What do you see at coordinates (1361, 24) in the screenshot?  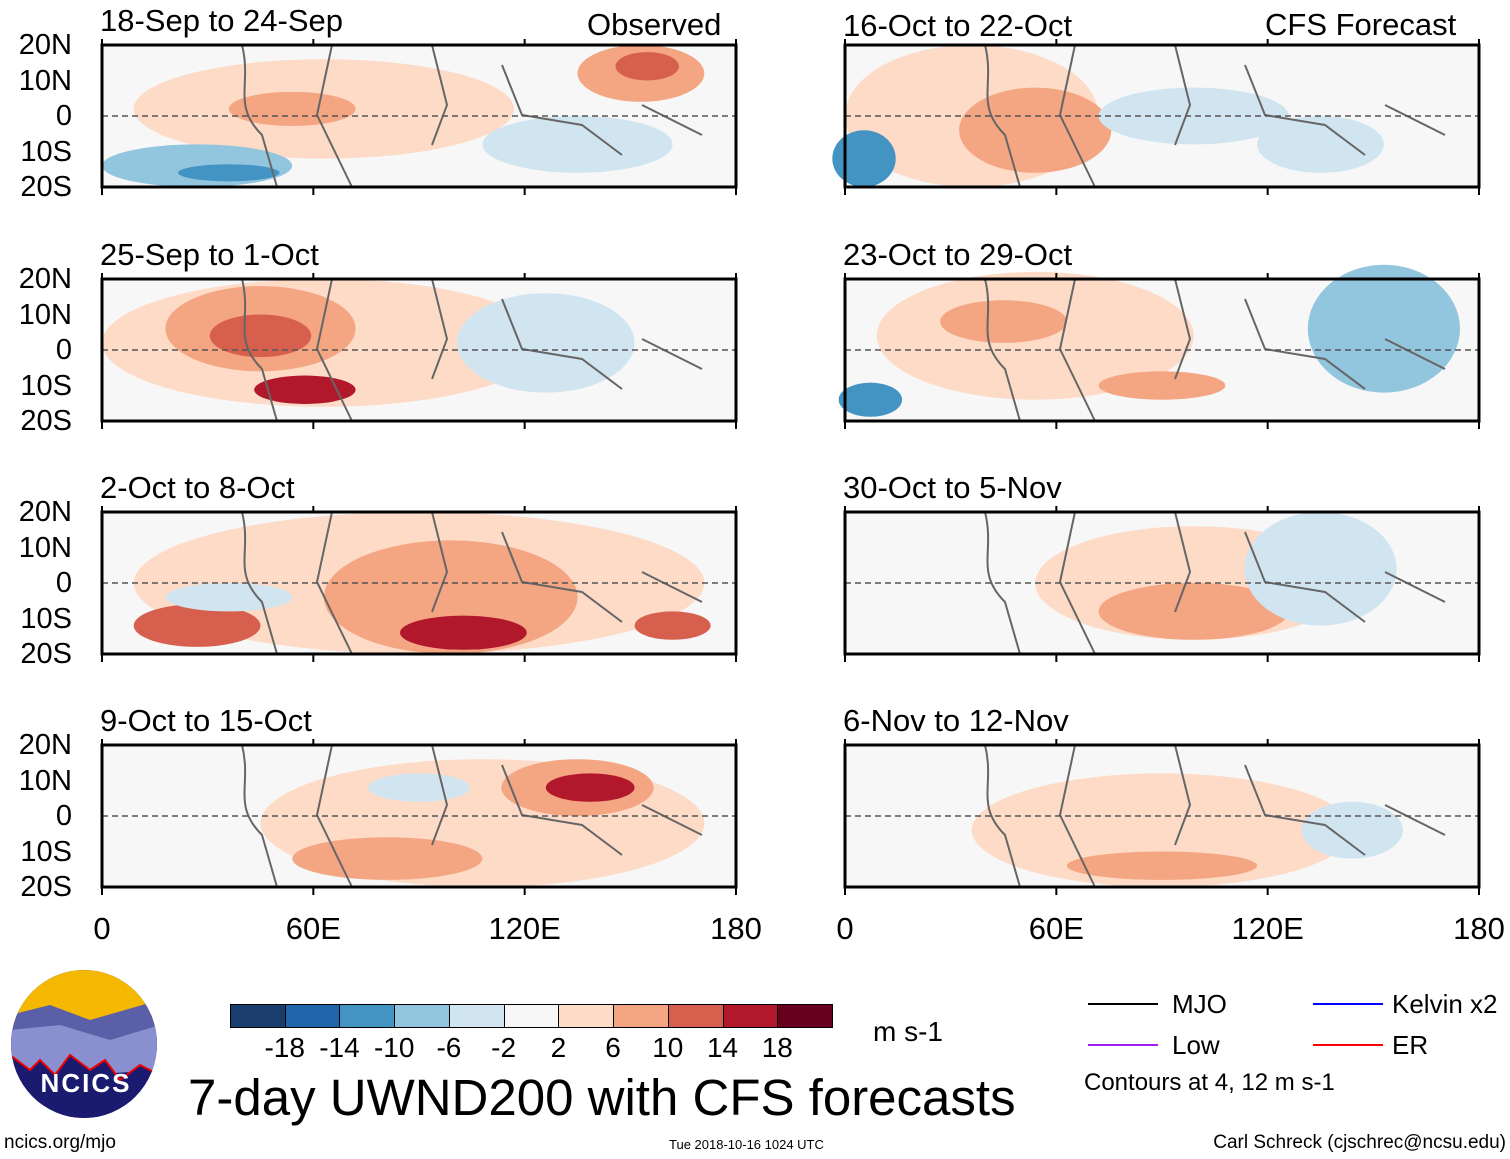 I see `forecast-label: CFS Forecast` at bounding box center [1361, 24].